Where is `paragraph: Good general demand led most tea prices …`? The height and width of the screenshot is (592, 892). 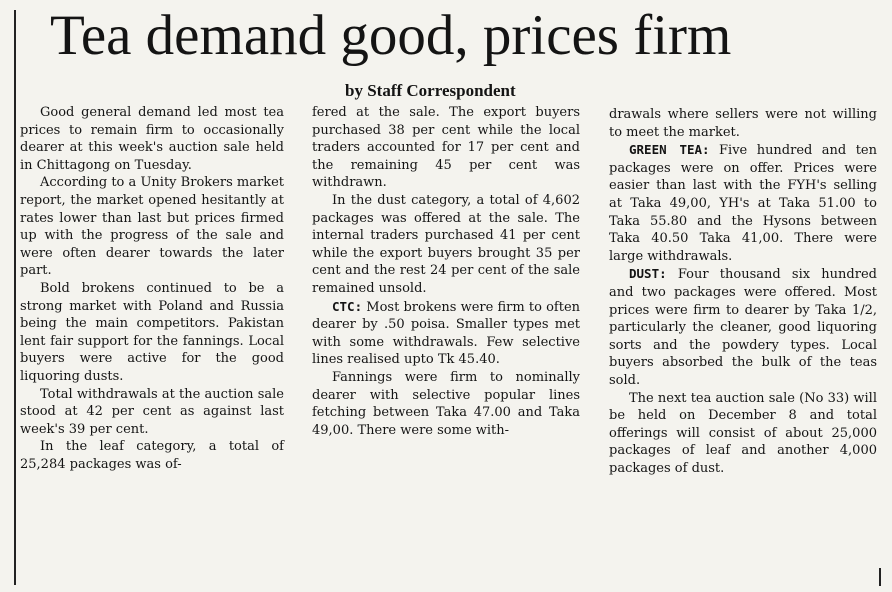
paragraph: Good general demand led most tea prices … is located at coordinates (152, 139).